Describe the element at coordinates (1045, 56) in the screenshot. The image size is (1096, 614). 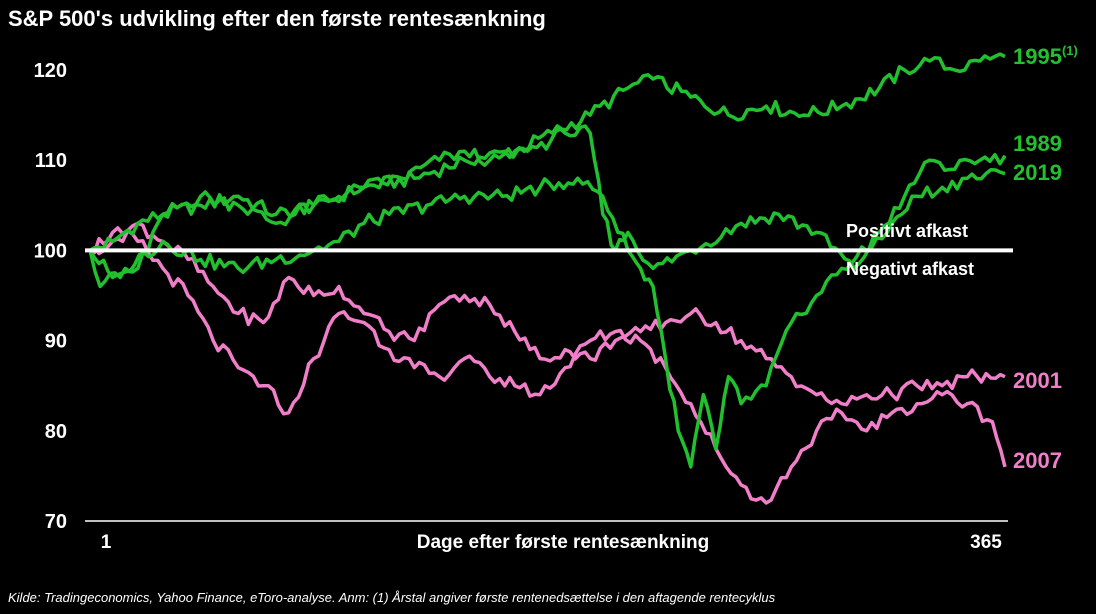
I see `series-label-1995: 1995(1)` at that location.